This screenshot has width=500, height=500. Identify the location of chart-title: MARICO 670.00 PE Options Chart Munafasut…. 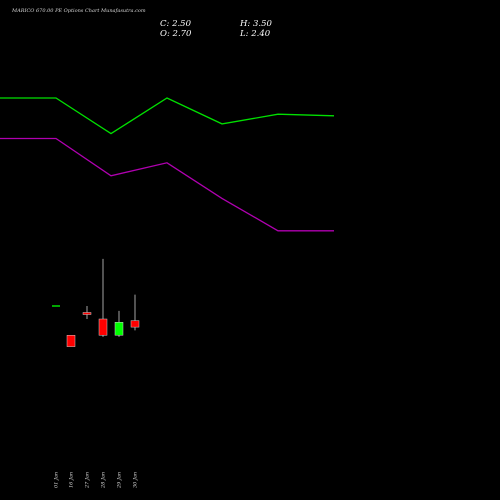
(79, 11).